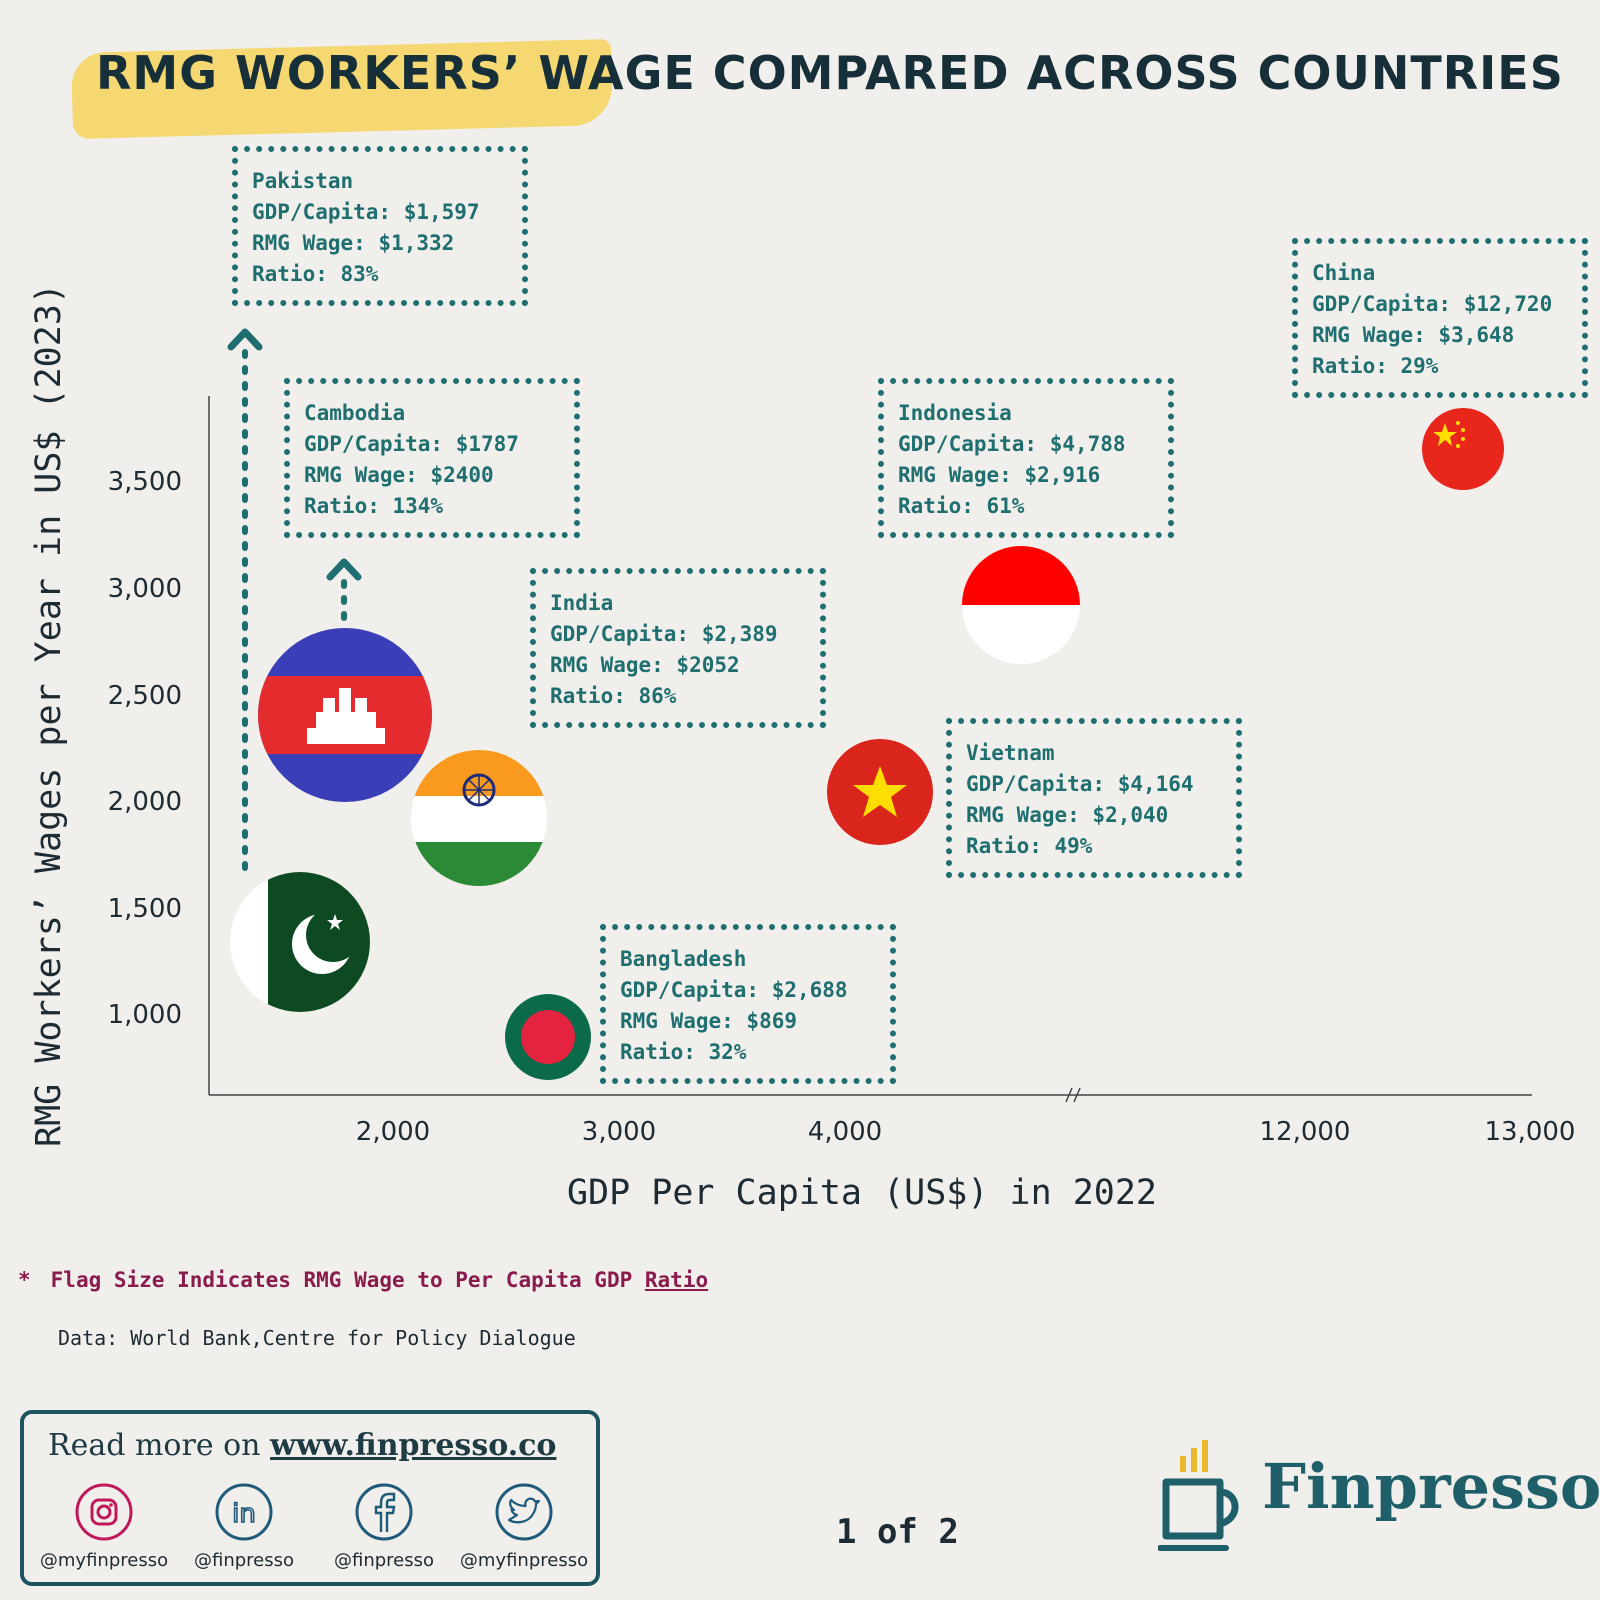  I want to click on annotation-ratio: Ratio: 134%, so click(374, 506).